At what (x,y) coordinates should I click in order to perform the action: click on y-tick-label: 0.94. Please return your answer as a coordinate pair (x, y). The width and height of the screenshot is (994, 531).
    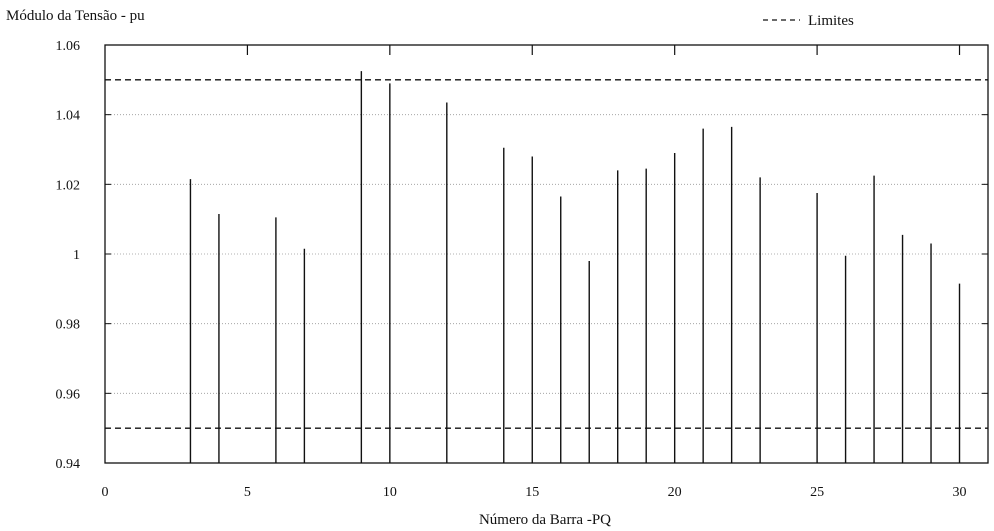
    Looking at the image, I should click on (68, 464).